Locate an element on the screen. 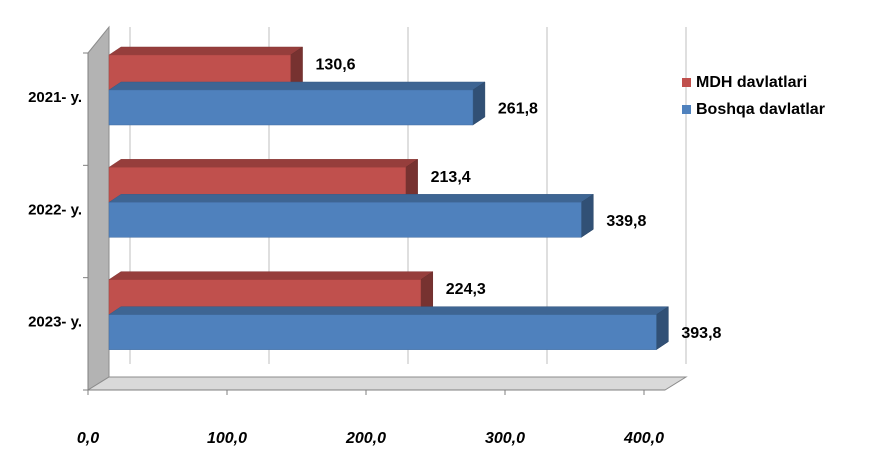 The image size is (871, 458). value-label: 213,4 is located at coordinates (451, 177).